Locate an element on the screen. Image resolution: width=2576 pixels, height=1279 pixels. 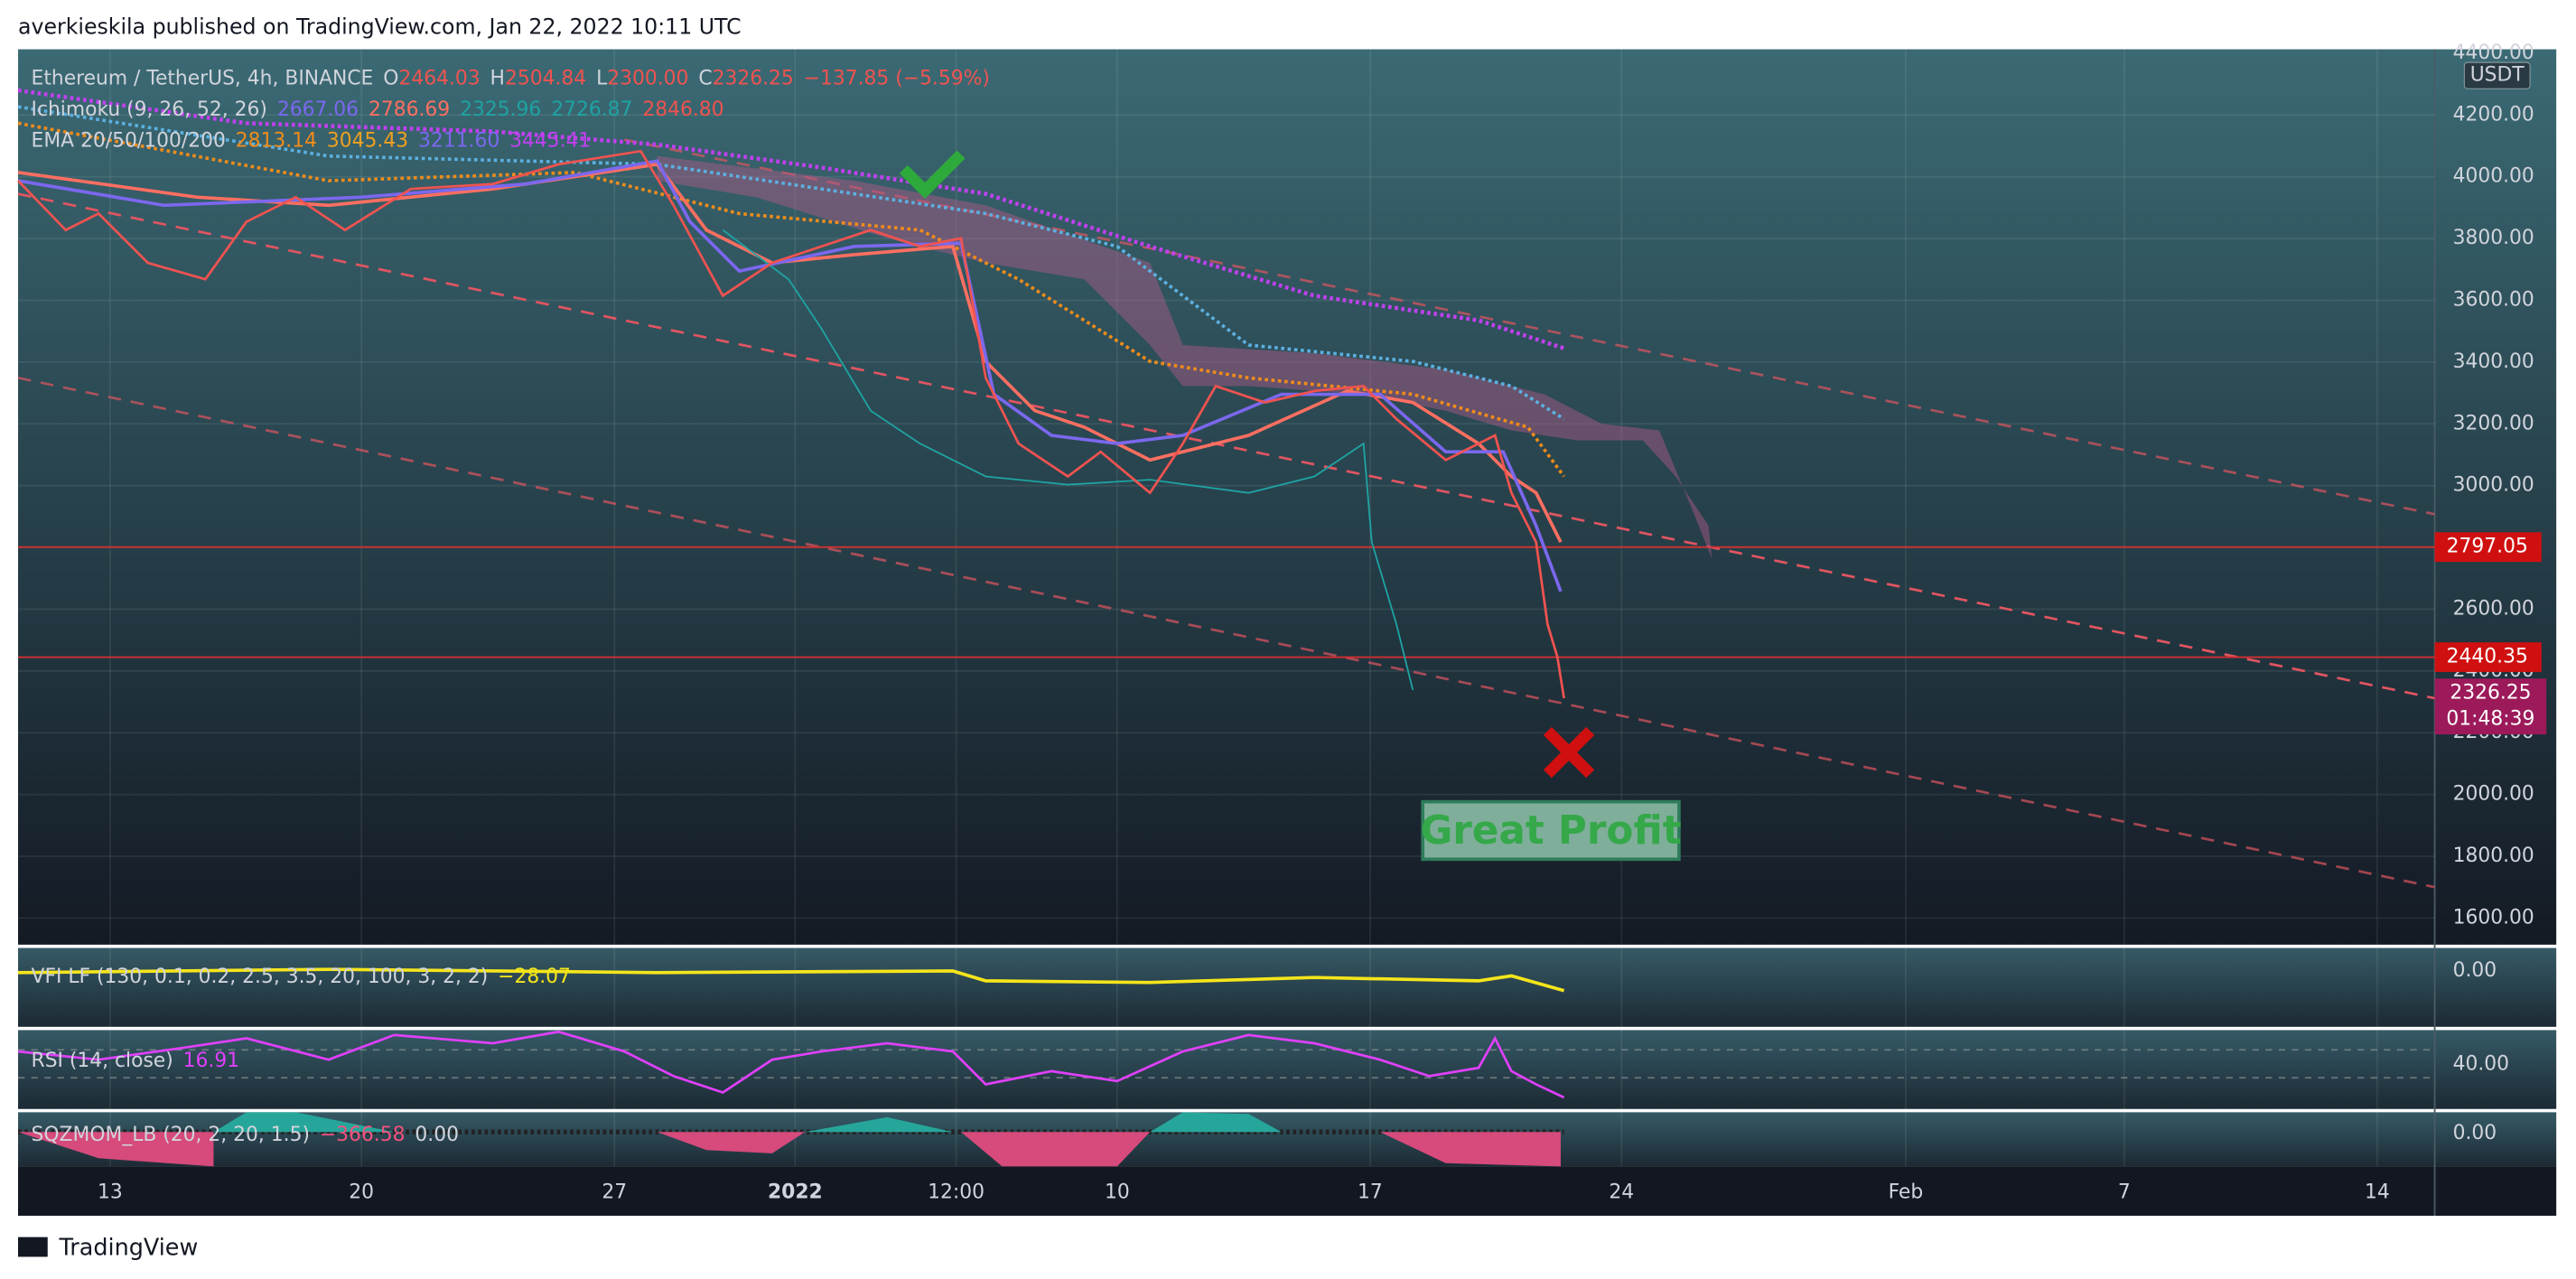
price-label: 2600.00 is located at coordinates (2493, 608).